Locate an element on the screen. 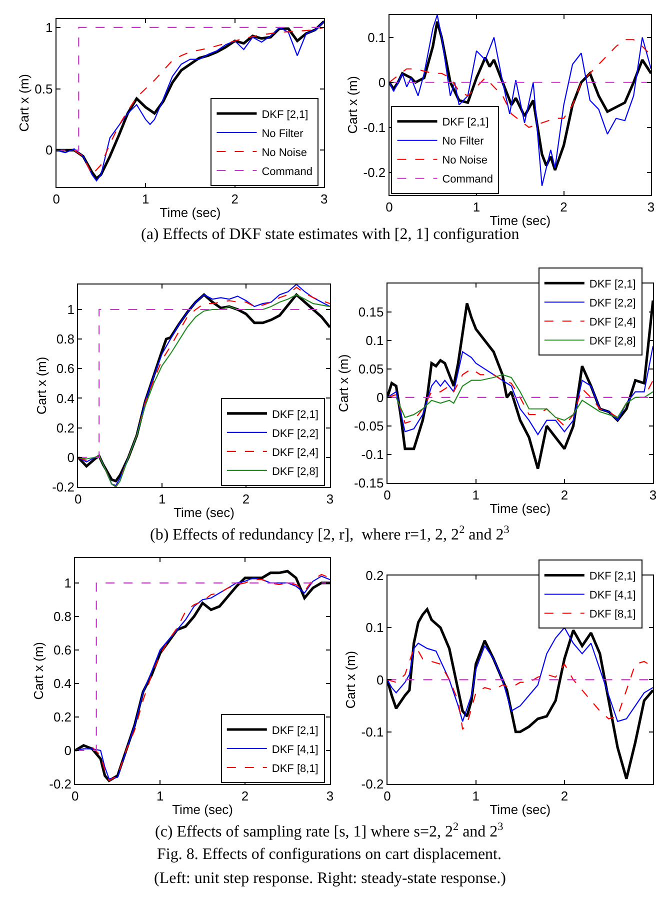 The height and width of the screenshot is (911, 659). text: (Left: unit step response. Right: steady-state response.) is located at coordinates (330, 878).